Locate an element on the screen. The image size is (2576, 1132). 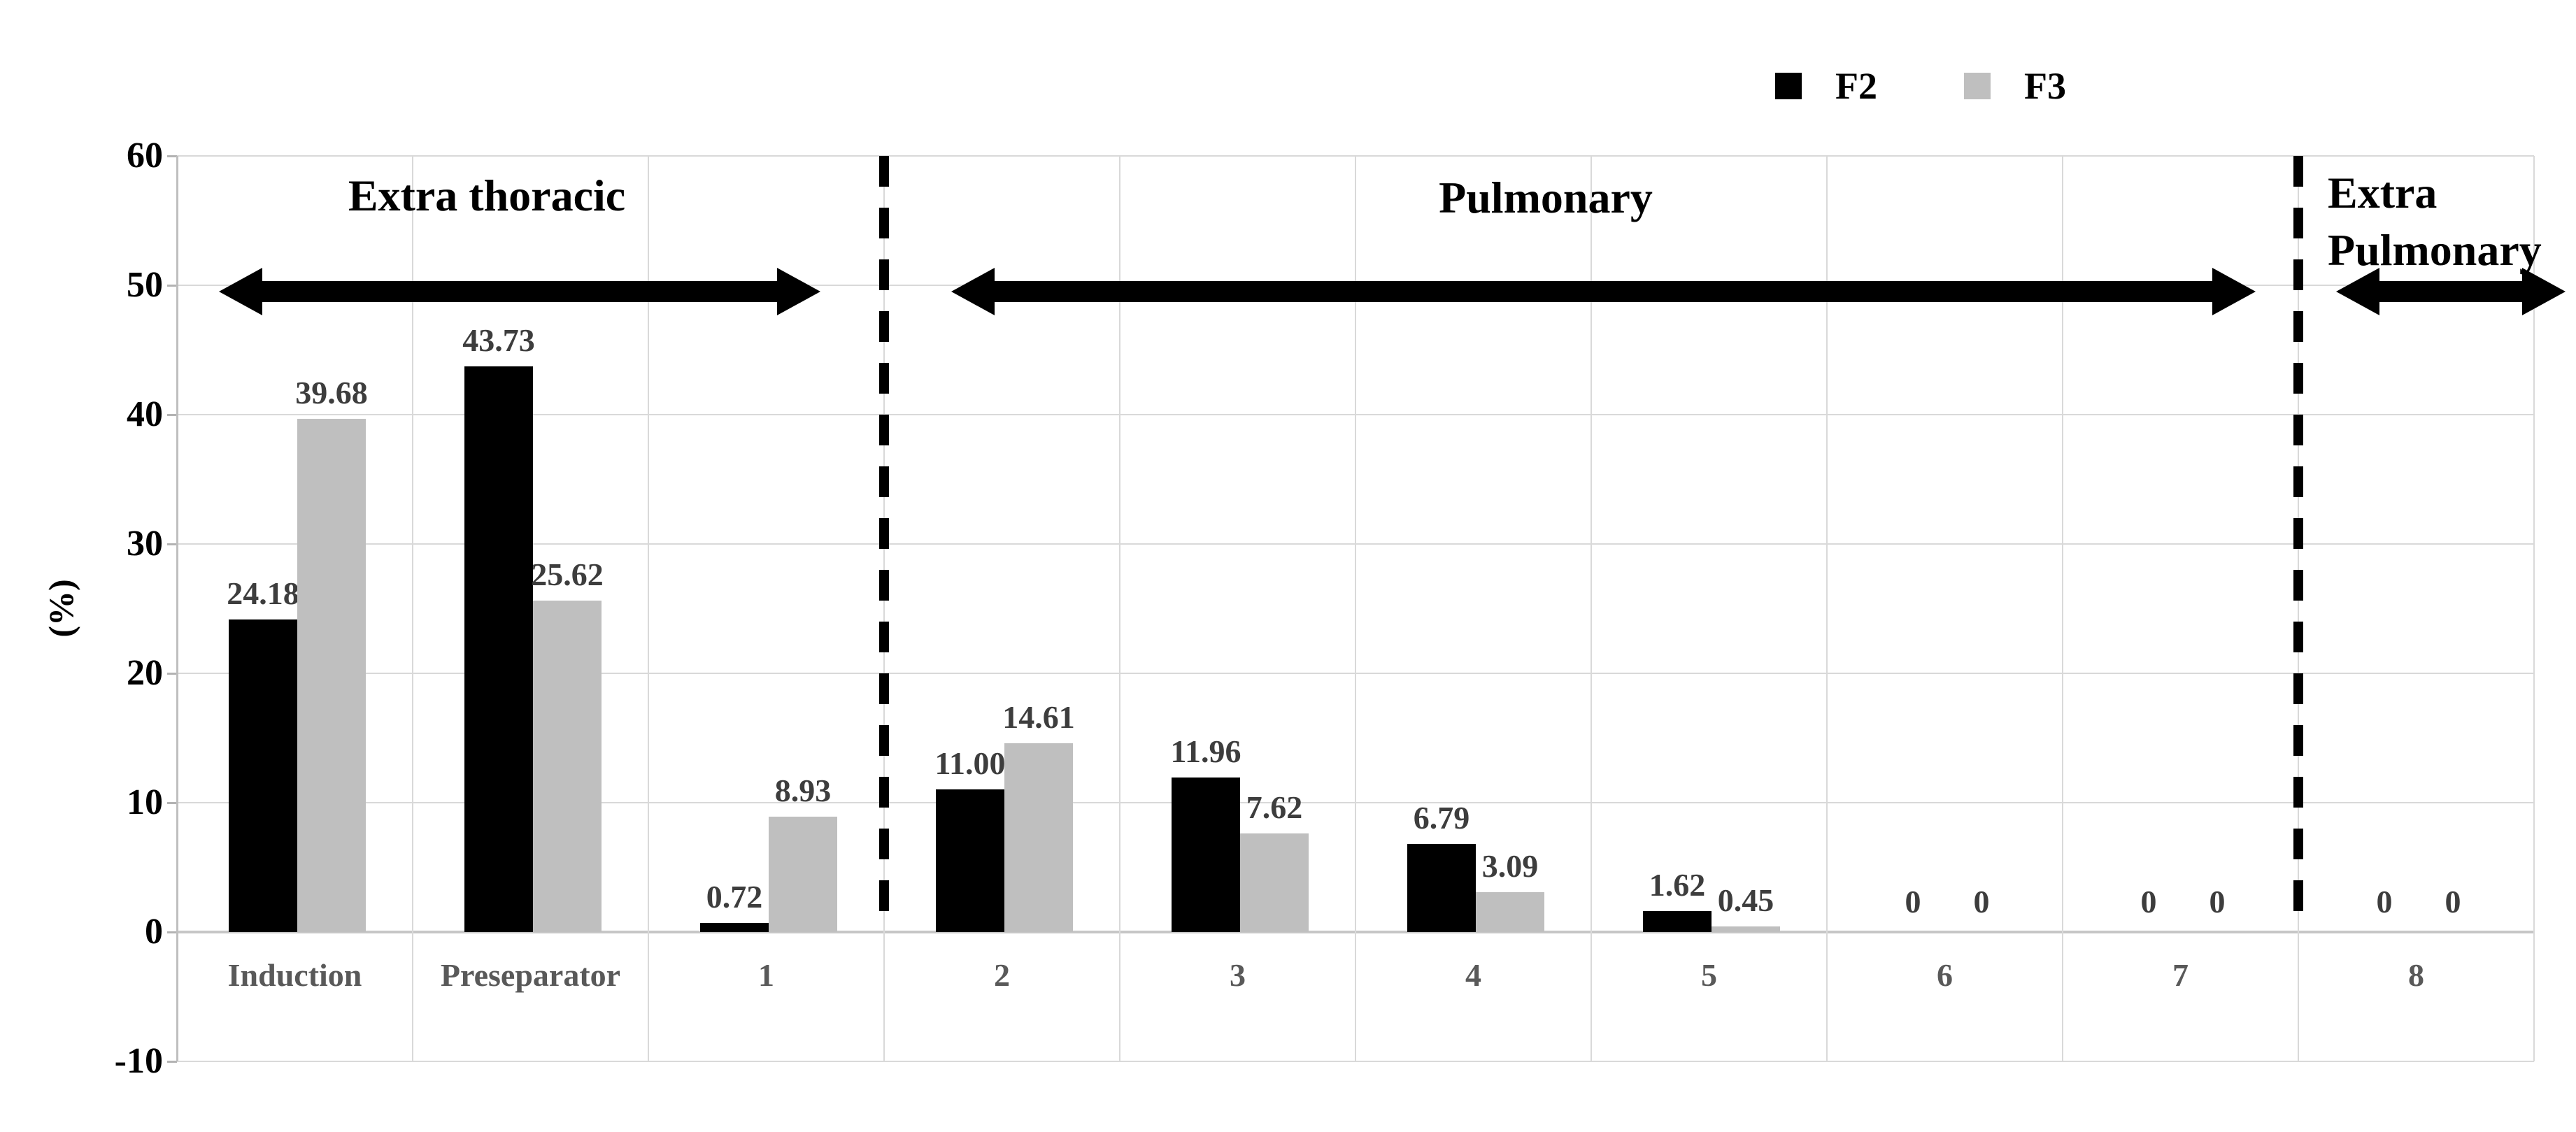
bar-f2-induction is located at coordinates (263, 776).